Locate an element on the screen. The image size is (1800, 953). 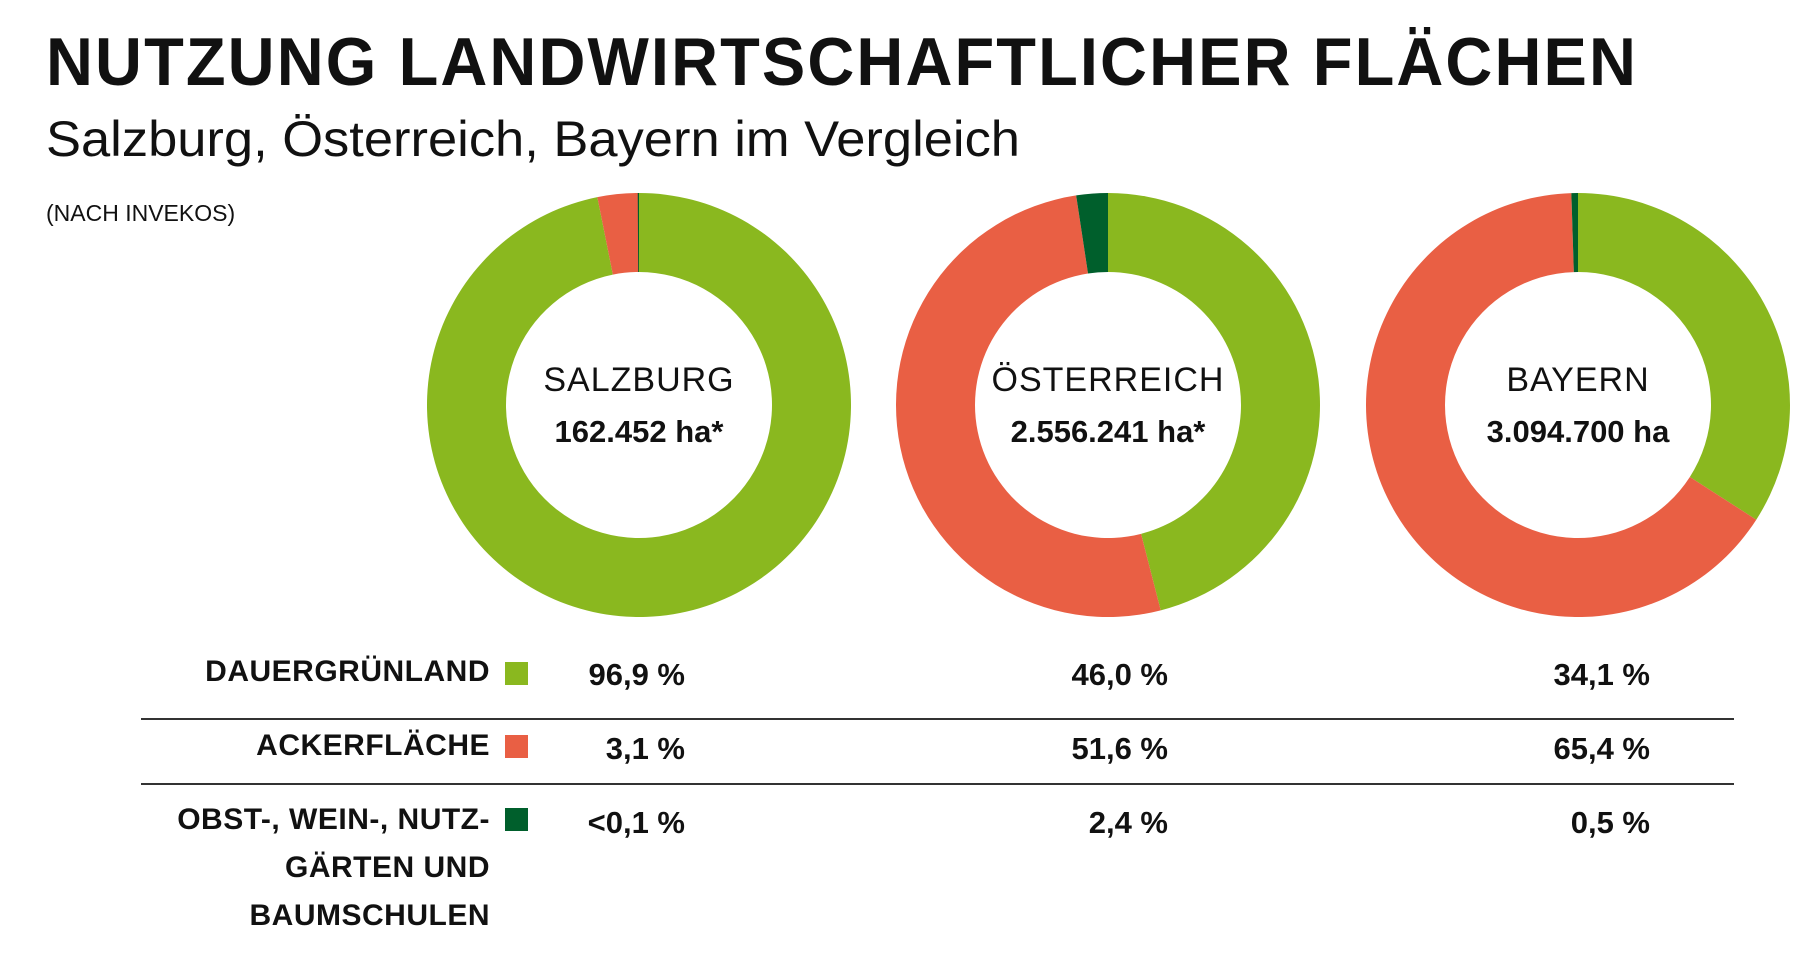
donut-salzburg: SALZBURG 162.452 ha* is located at coordinates (638, 405).